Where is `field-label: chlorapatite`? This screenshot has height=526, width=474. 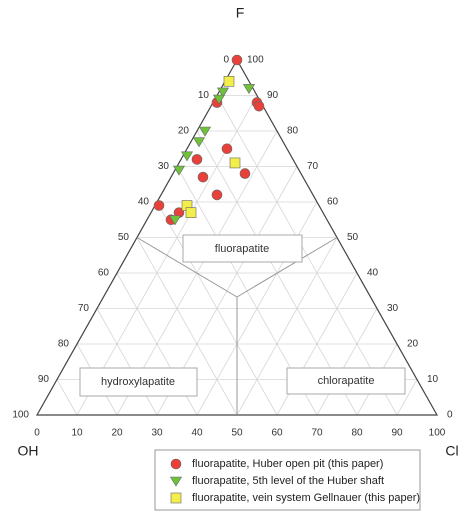 field-label: chlorapatite is located at coordinates (346, 381).